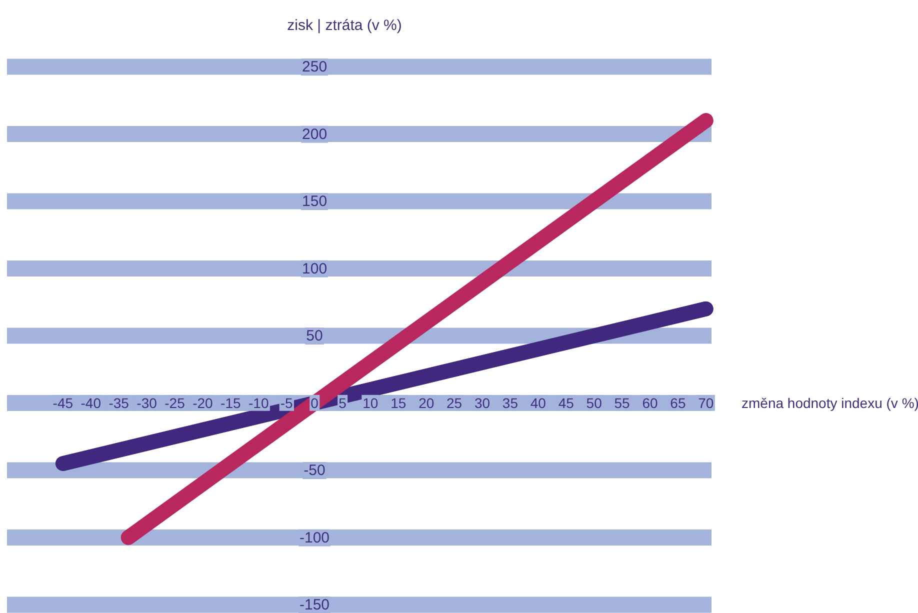 The width and height of the screenshot is (918, 613). I want to click on x-tick-label: -20, so click(203, 402).